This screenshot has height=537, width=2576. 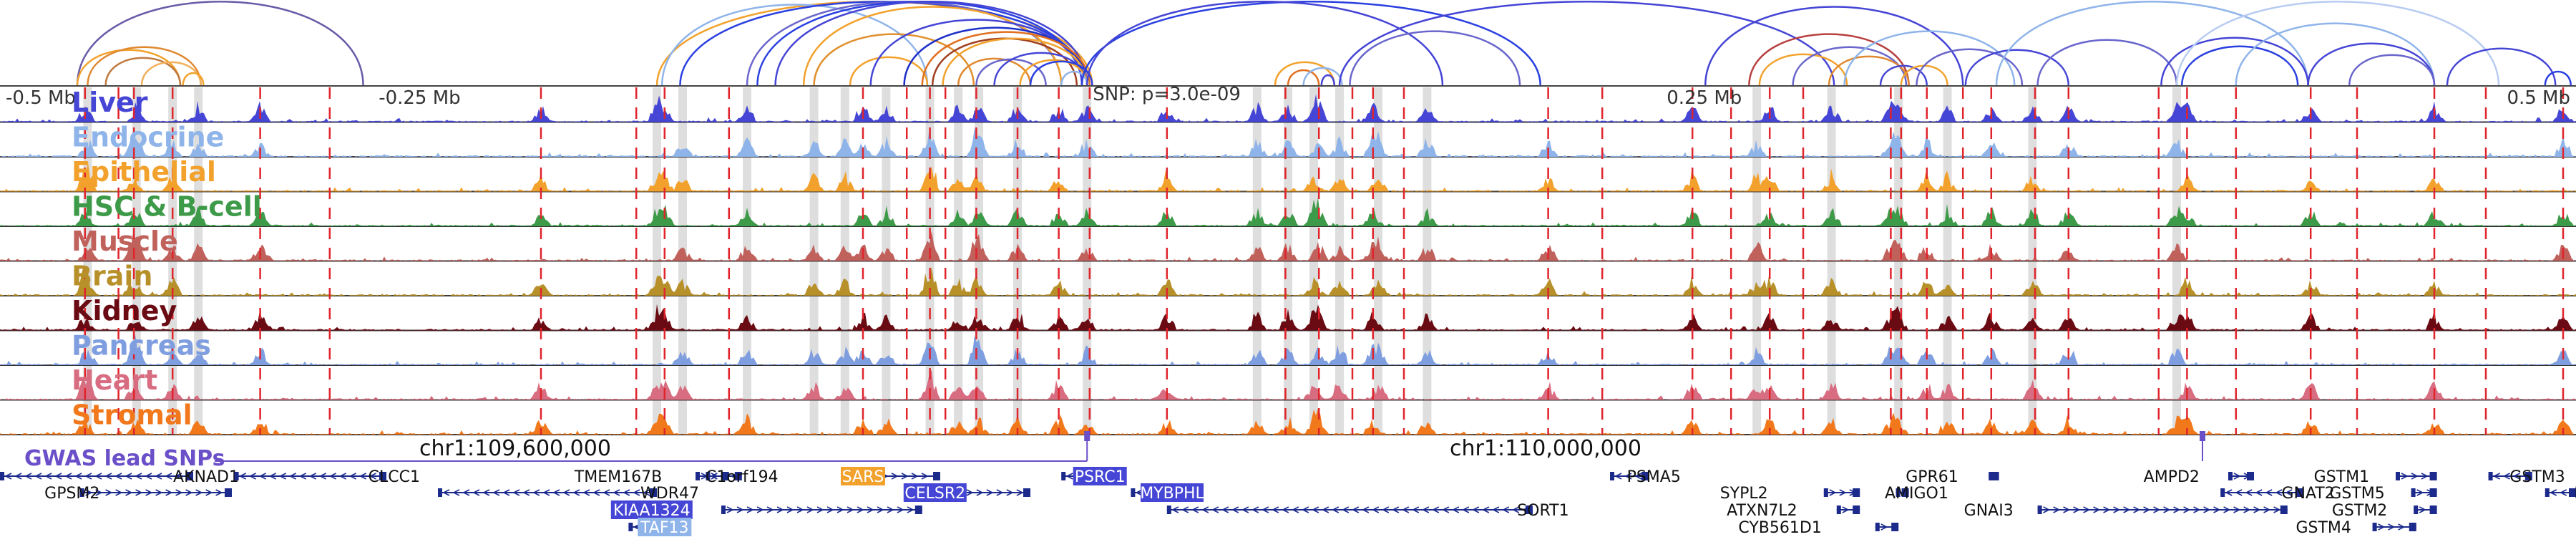 What do you see at coordinates (327, 477) in the screenshot?
I see `gene-clcc1: CLCC1` at bounding box center [327, 477].